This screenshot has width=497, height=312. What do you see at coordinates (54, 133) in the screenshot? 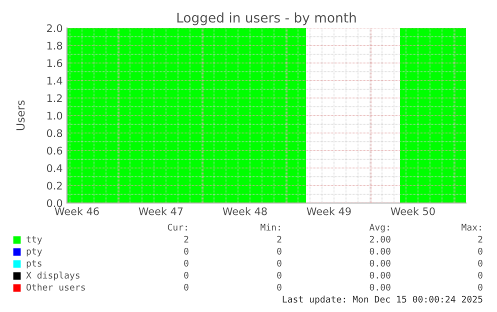
I see `y-tick-label: 0.8` at bounding box center [54, 133].